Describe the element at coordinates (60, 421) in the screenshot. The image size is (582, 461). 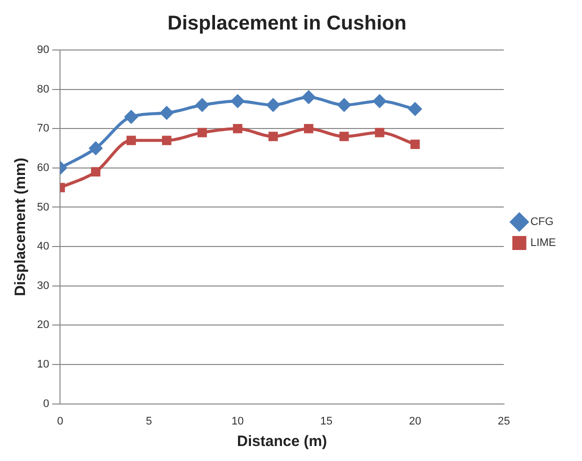
I see `x-tick-label: 0` at that location.